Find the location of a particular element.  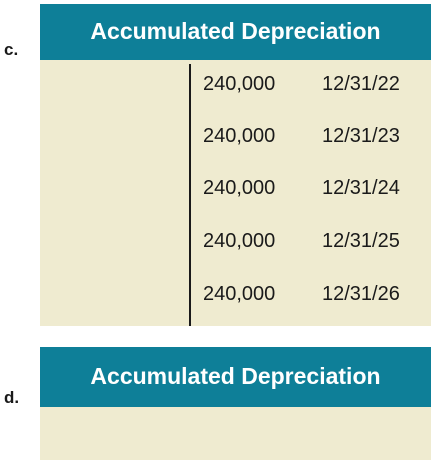

part-c-letter: c. is located at coordinates (11, 49).